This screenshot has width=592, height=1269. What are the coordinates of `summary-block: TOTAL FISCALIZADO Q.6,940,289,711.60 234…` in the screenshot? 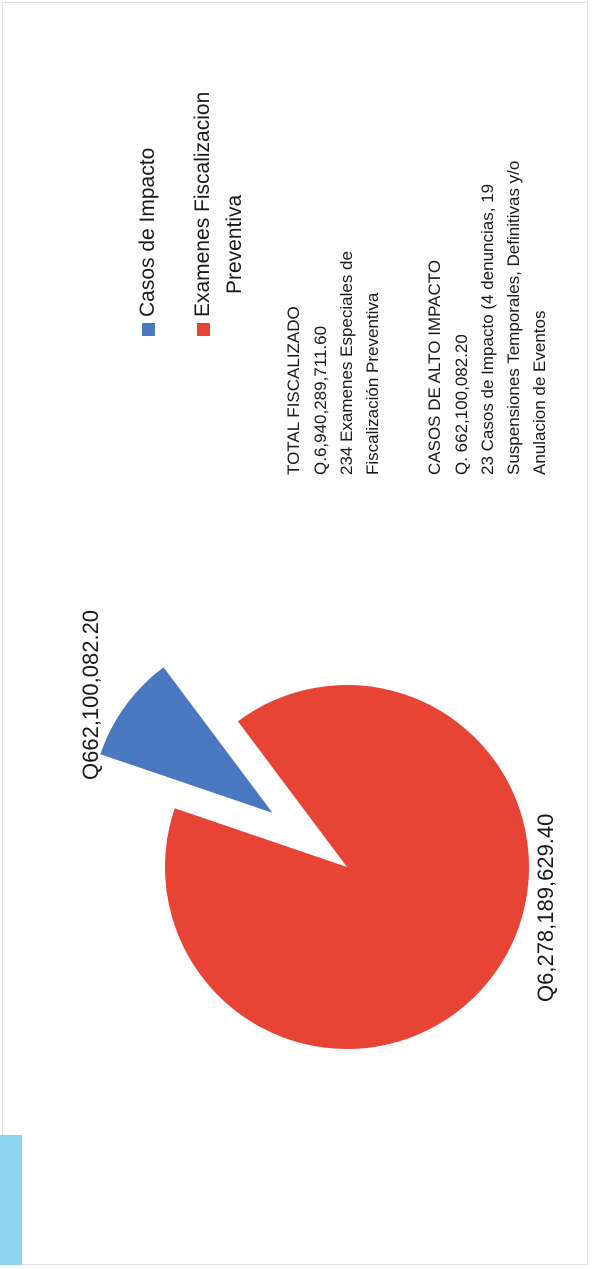 It's located at (438, 315).